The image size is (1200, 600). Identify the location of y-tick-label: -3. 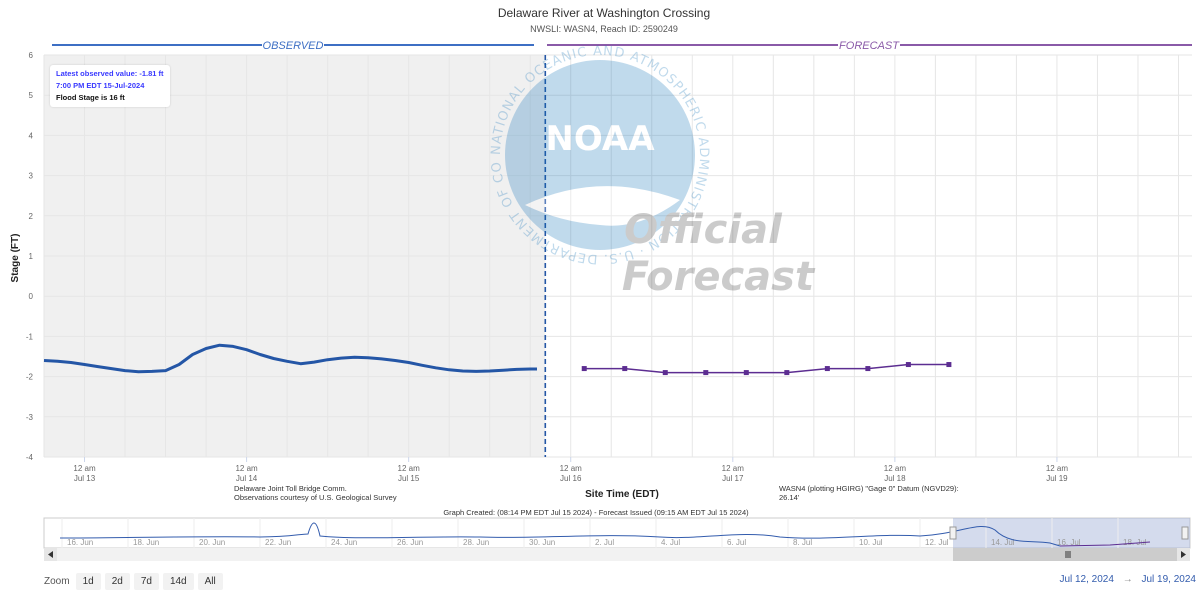
(30, 417).